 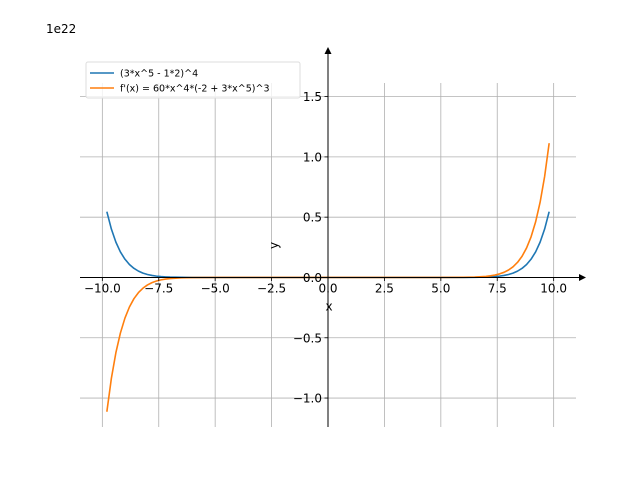 What do you see at coordinates (582, 277) in the screenshot?
I see `x-axis-arrow` at bounding box center [582, 277].